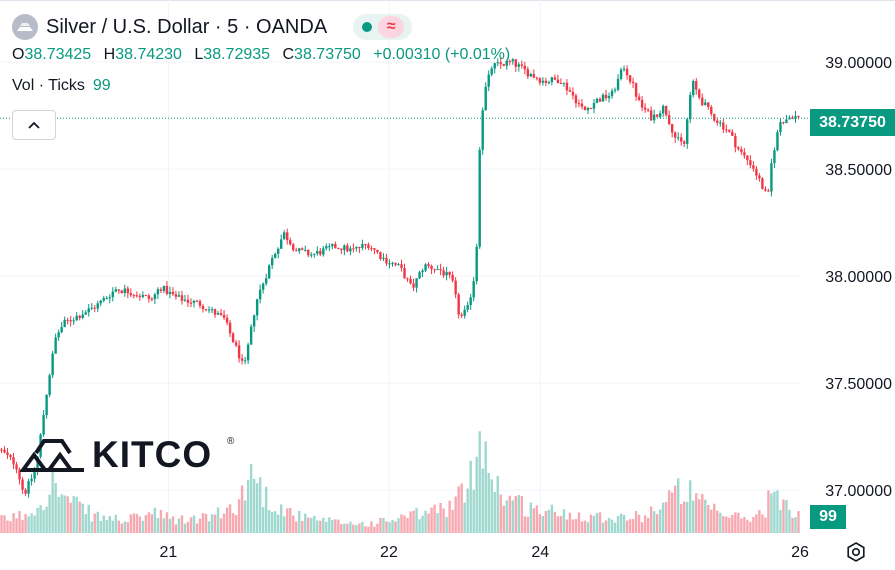 Image resolution: width=895 pixels, height=570 pixels. What do you see at coordinates (61, 86) in the screenshot?
I see `volume-legend: Vol · Ticks 99` at bounding box center [61, 86].